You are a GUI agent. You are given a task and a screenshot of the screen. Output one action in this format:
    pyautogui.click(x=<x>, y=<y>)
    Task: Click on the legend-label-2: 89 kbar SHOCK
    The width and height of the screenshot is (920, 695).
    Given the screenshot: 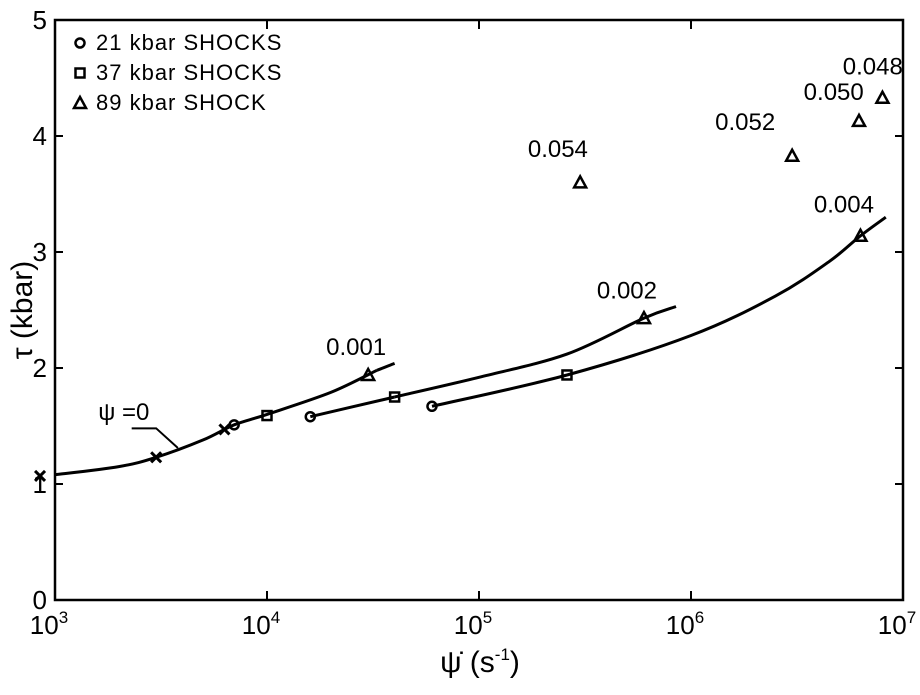 What is the action you would take?
    pyautogui.click(x=181, y=102)
    